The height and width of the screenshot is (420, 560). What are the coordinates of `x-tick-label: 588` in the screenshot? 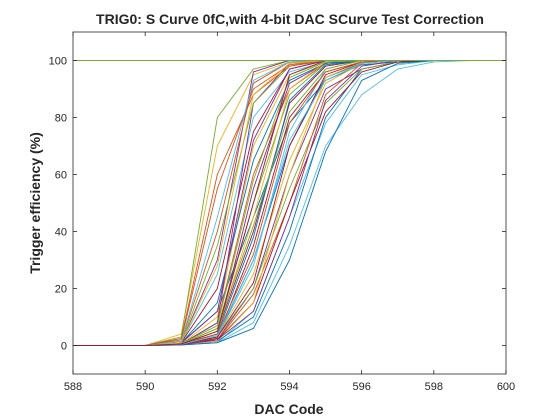 It's located at (73, 387).